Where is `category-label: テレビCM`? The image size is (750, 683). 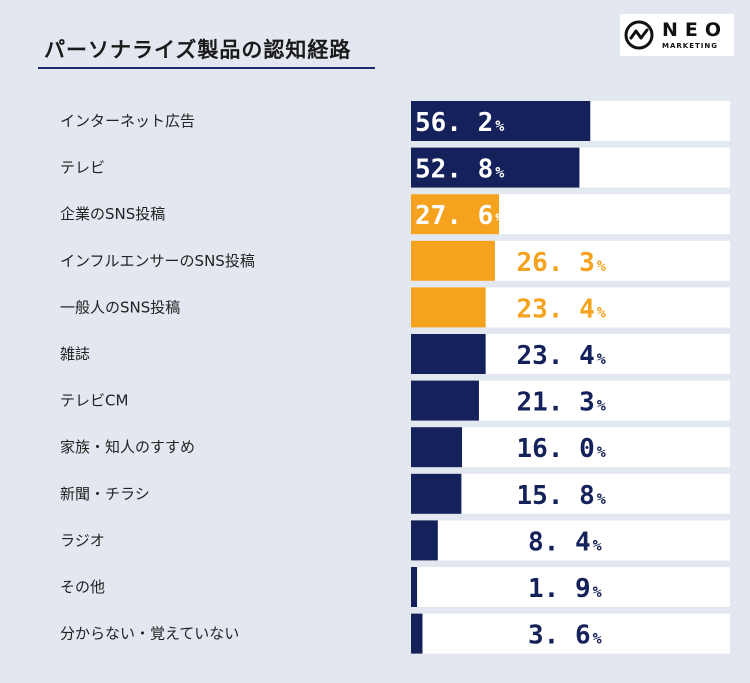 category-label: テレビCM is located at coordinates (94, 401).